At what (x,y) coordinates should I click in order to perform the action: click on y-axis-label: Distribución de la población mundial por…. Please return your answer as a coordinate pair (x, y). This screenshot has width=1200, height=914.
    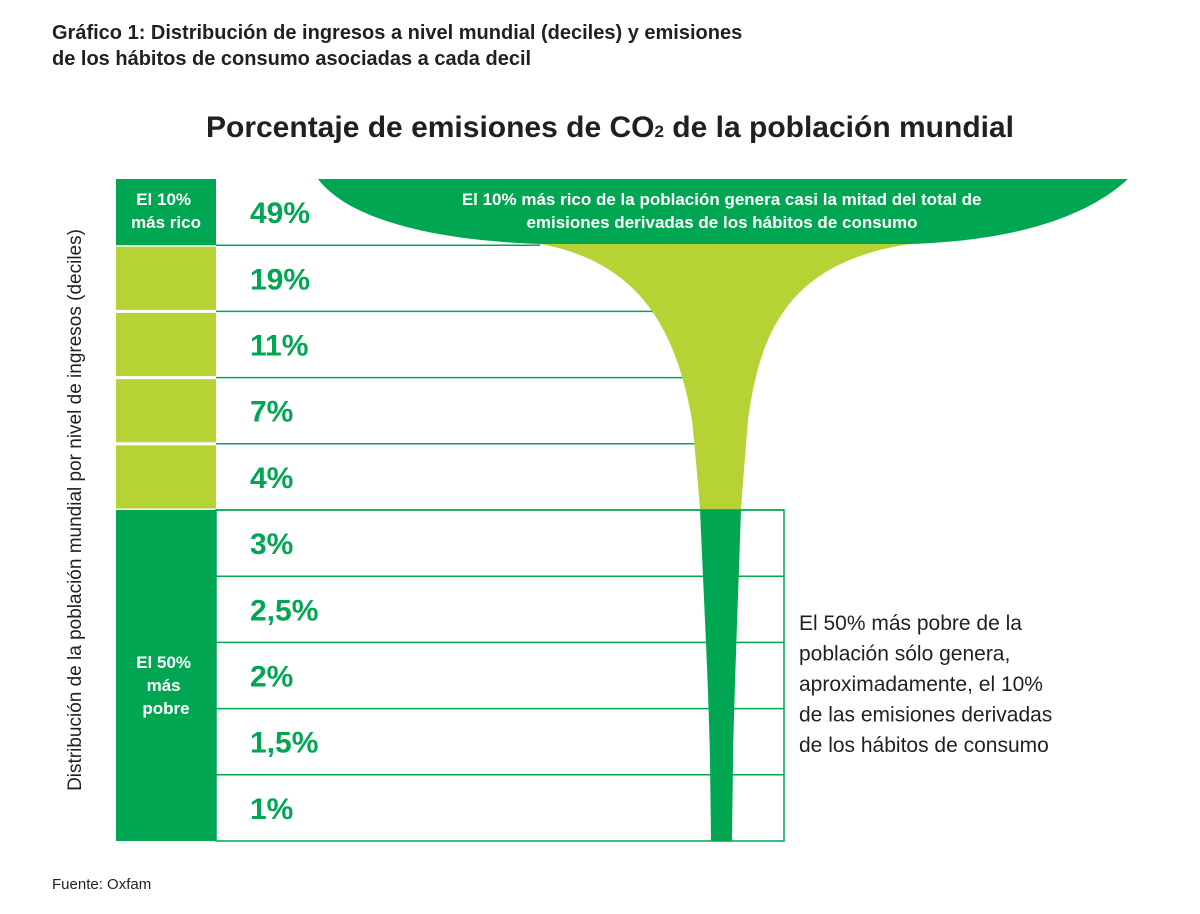
    Looking at the image, I should click on (75, 510).